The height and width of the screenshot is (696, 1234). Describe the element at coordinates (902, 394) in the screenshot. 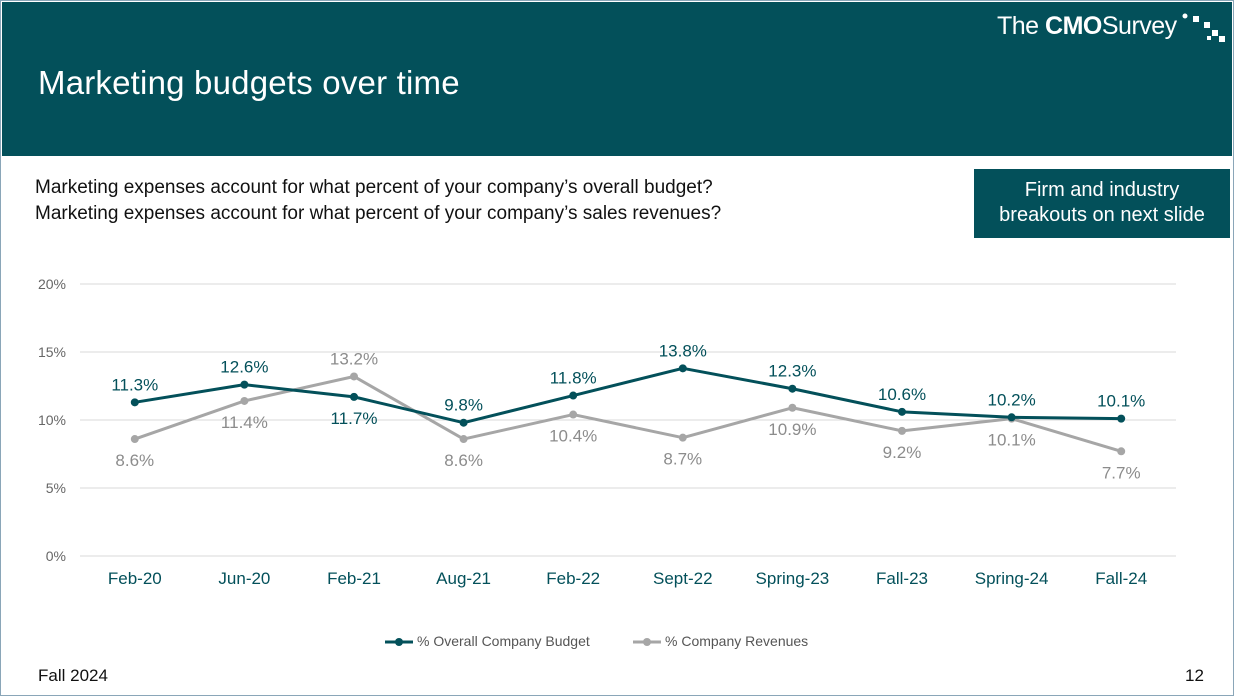

I see `data-label: 10.6%` at that location.